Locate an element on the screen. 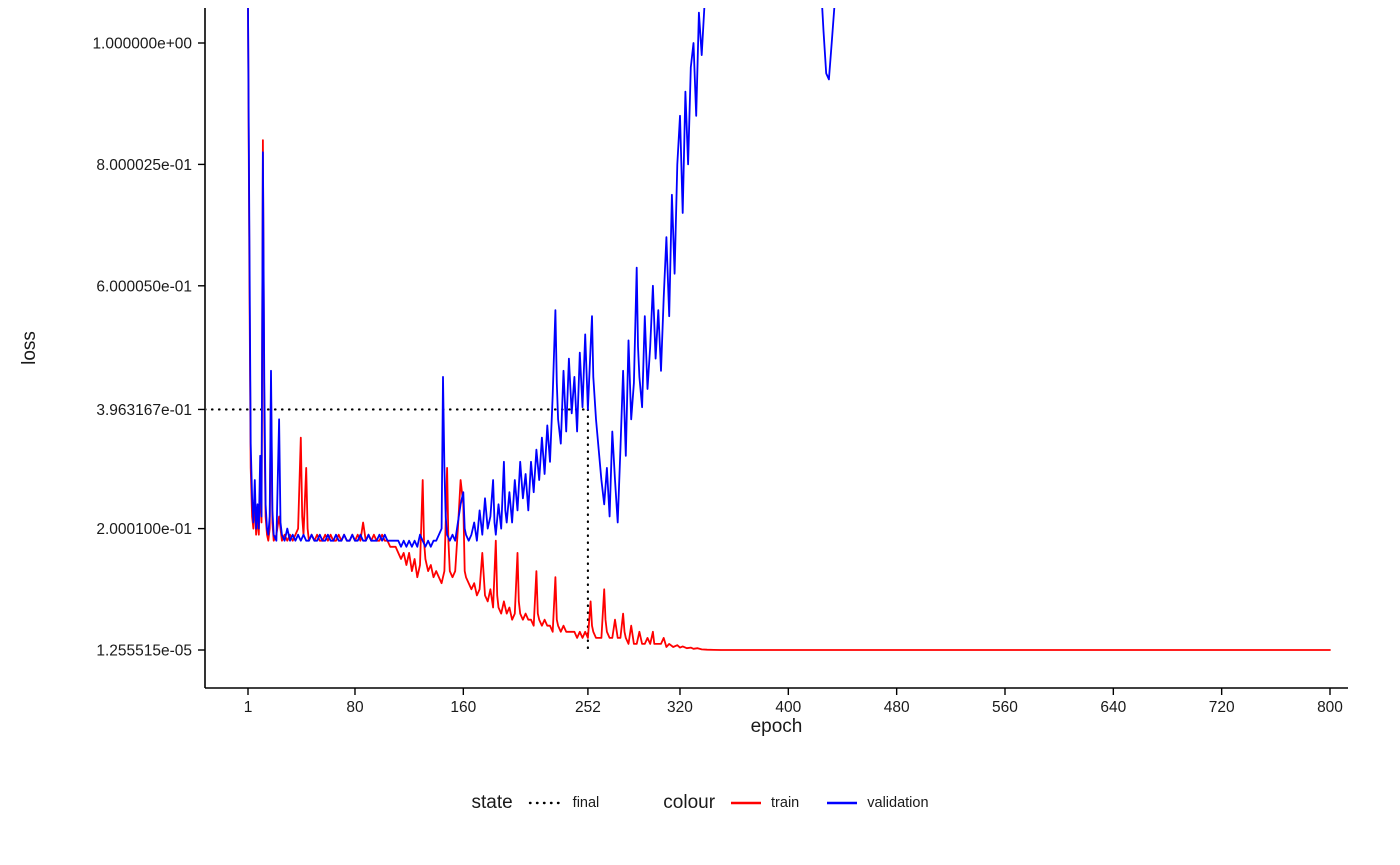 This screenshot has height=865, width=1400. y-tick-label: 2.000100e-01 is located at coordinates (144, 529).